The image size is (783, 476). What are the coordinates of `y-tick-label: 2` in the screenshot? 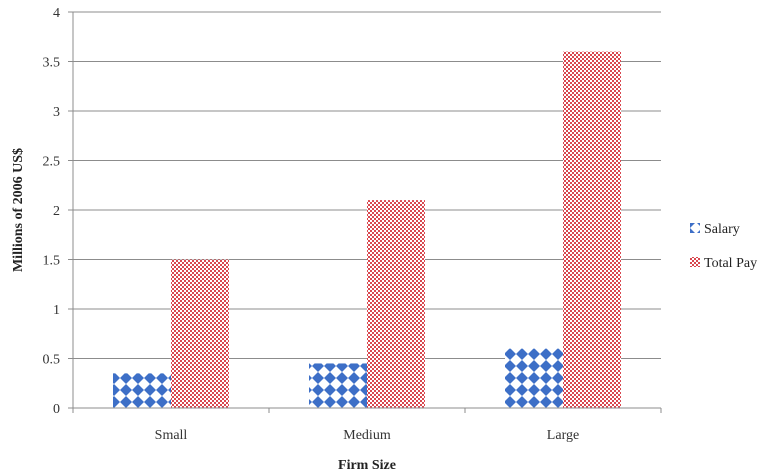 It's located at (56, 211).